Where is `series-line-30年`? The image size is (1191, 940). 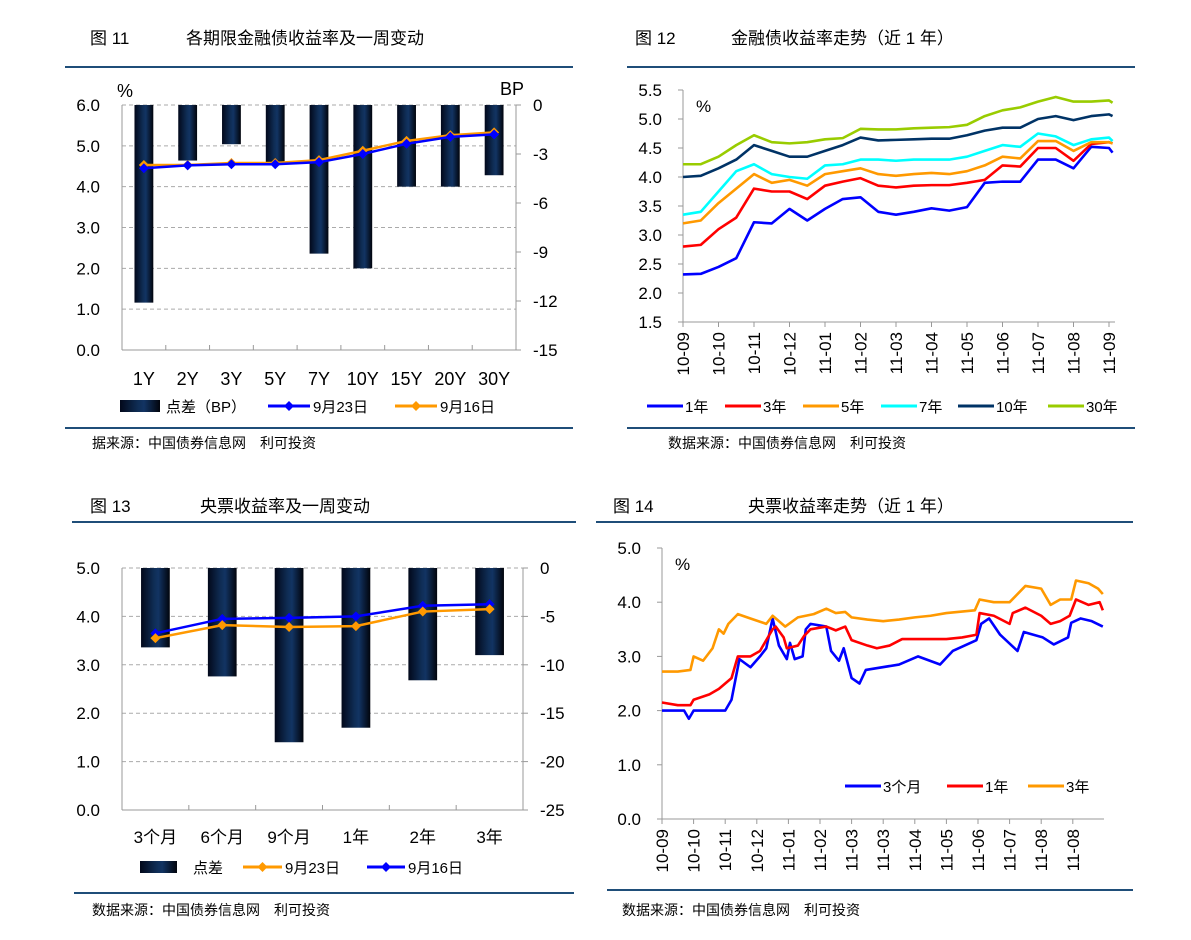 series-line-30年 is located at coordinates (898, 130).